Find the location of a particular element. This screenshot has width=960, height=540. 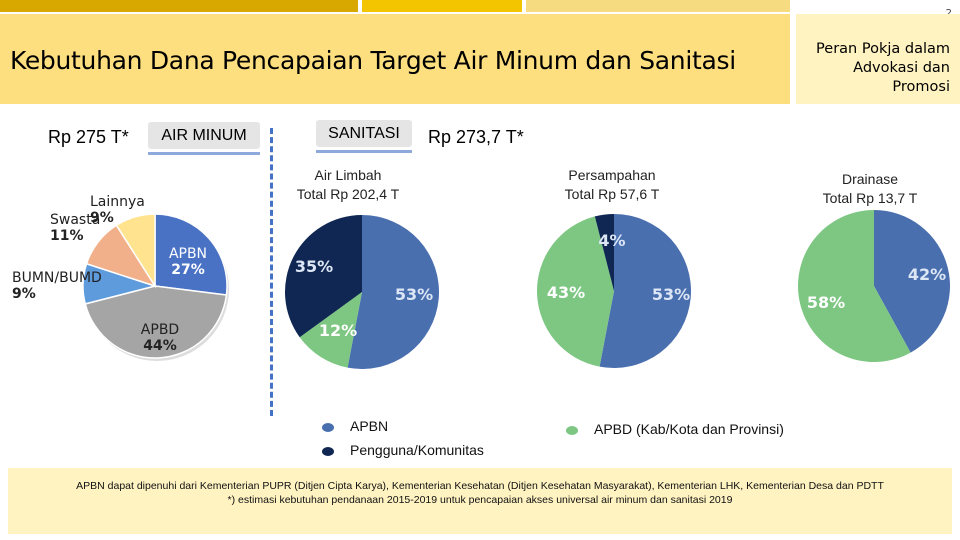

air-minum-label-lainnya: Lainnya 9% is located at coordinates (117, 210).